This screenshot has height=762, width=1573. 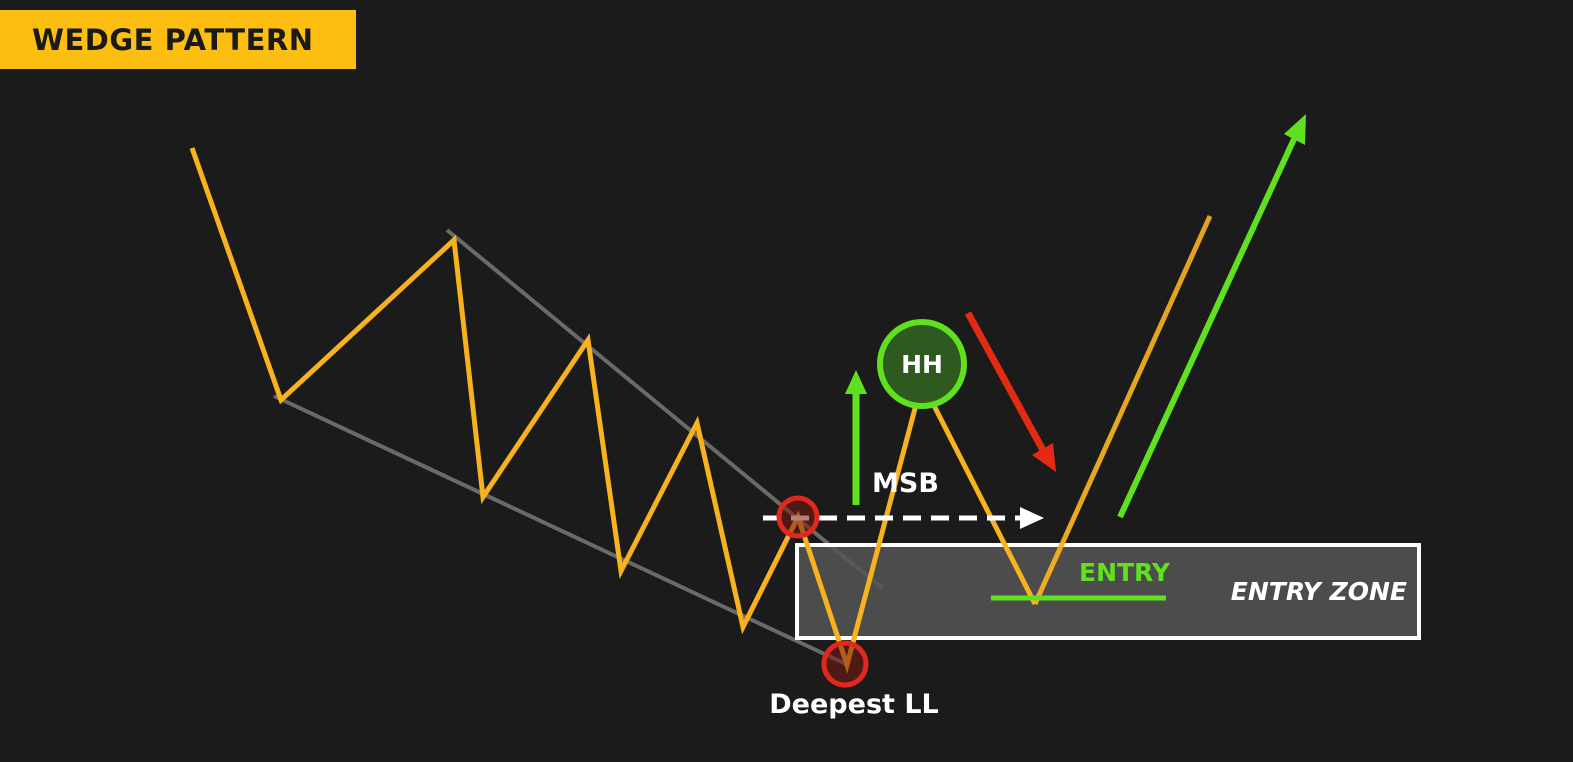 I want to click on pullback-down-arrow-icon, so click(x=1044, y=457).